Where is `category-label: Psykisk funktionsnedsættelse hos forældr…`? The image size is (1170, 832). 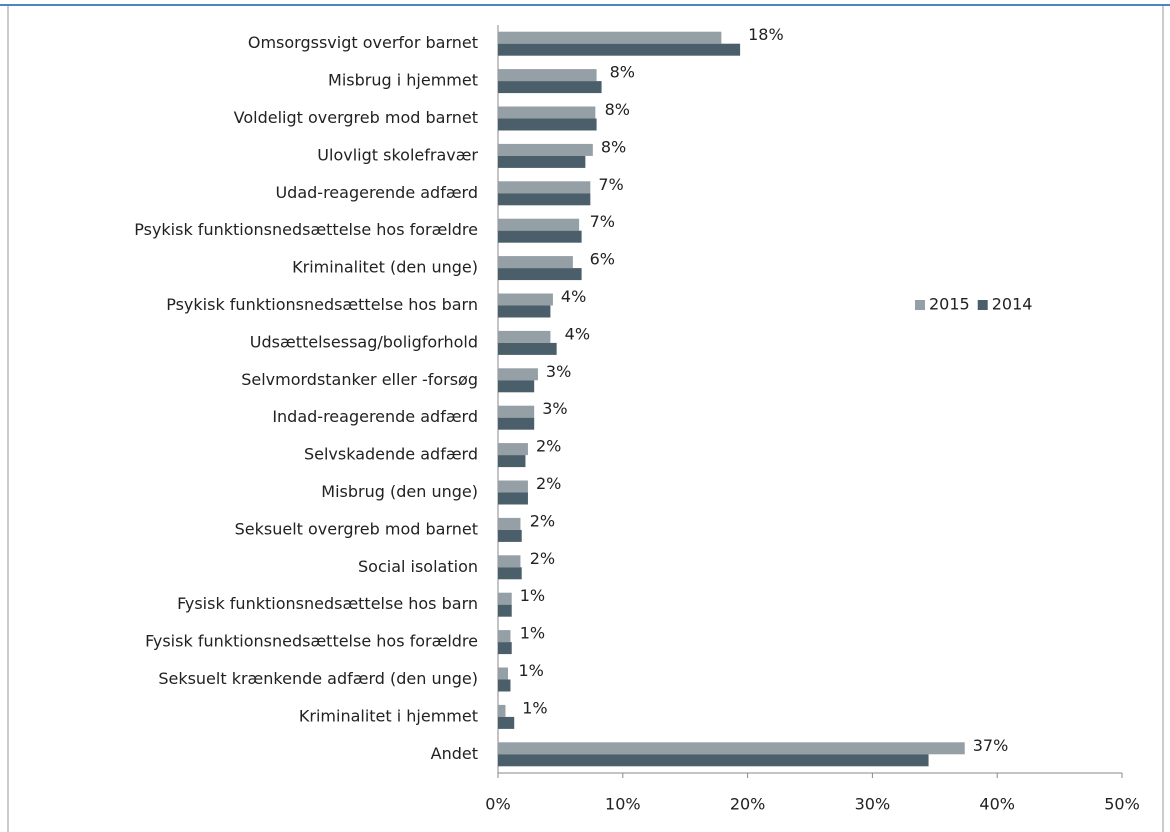 category-label: Psykisk funktionsnedsættelse hos forældr… is located at coordinates (306, 229).